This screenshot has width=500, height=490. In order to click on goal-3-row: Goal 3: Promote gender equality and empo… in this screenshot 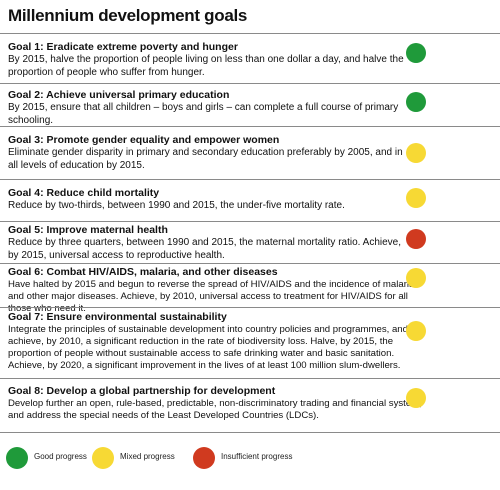, I will do `click(250, 151)`.